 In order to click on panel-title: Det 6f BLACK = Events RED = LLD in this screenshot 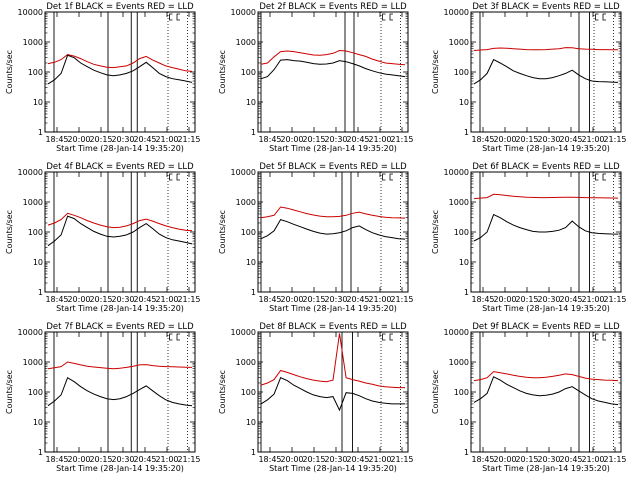, I will do `click(546, 167)`.